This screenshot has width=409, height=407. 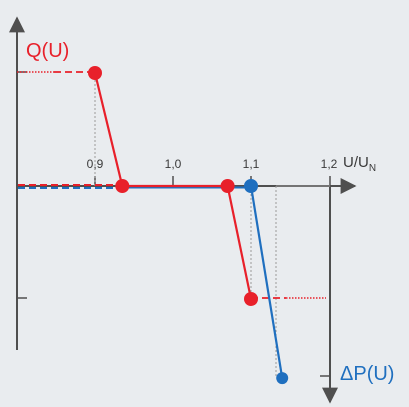 What do you see at coordinates (95, 164) in the screenshot?
I see `u-tick-label: 0,9` at bounding box center [95, 164].